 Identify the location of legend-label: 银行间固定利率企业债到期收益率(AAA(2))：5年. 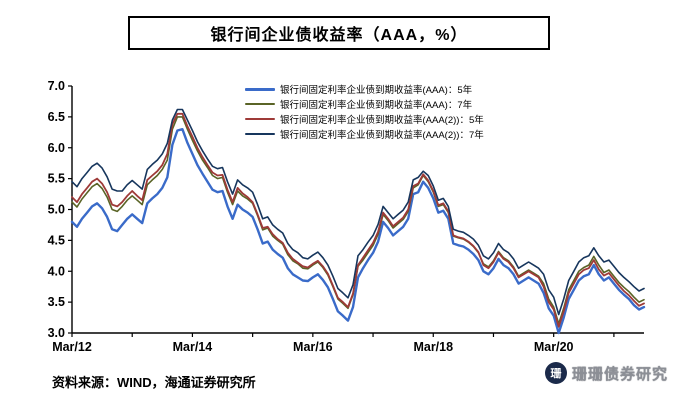
(382, 120).